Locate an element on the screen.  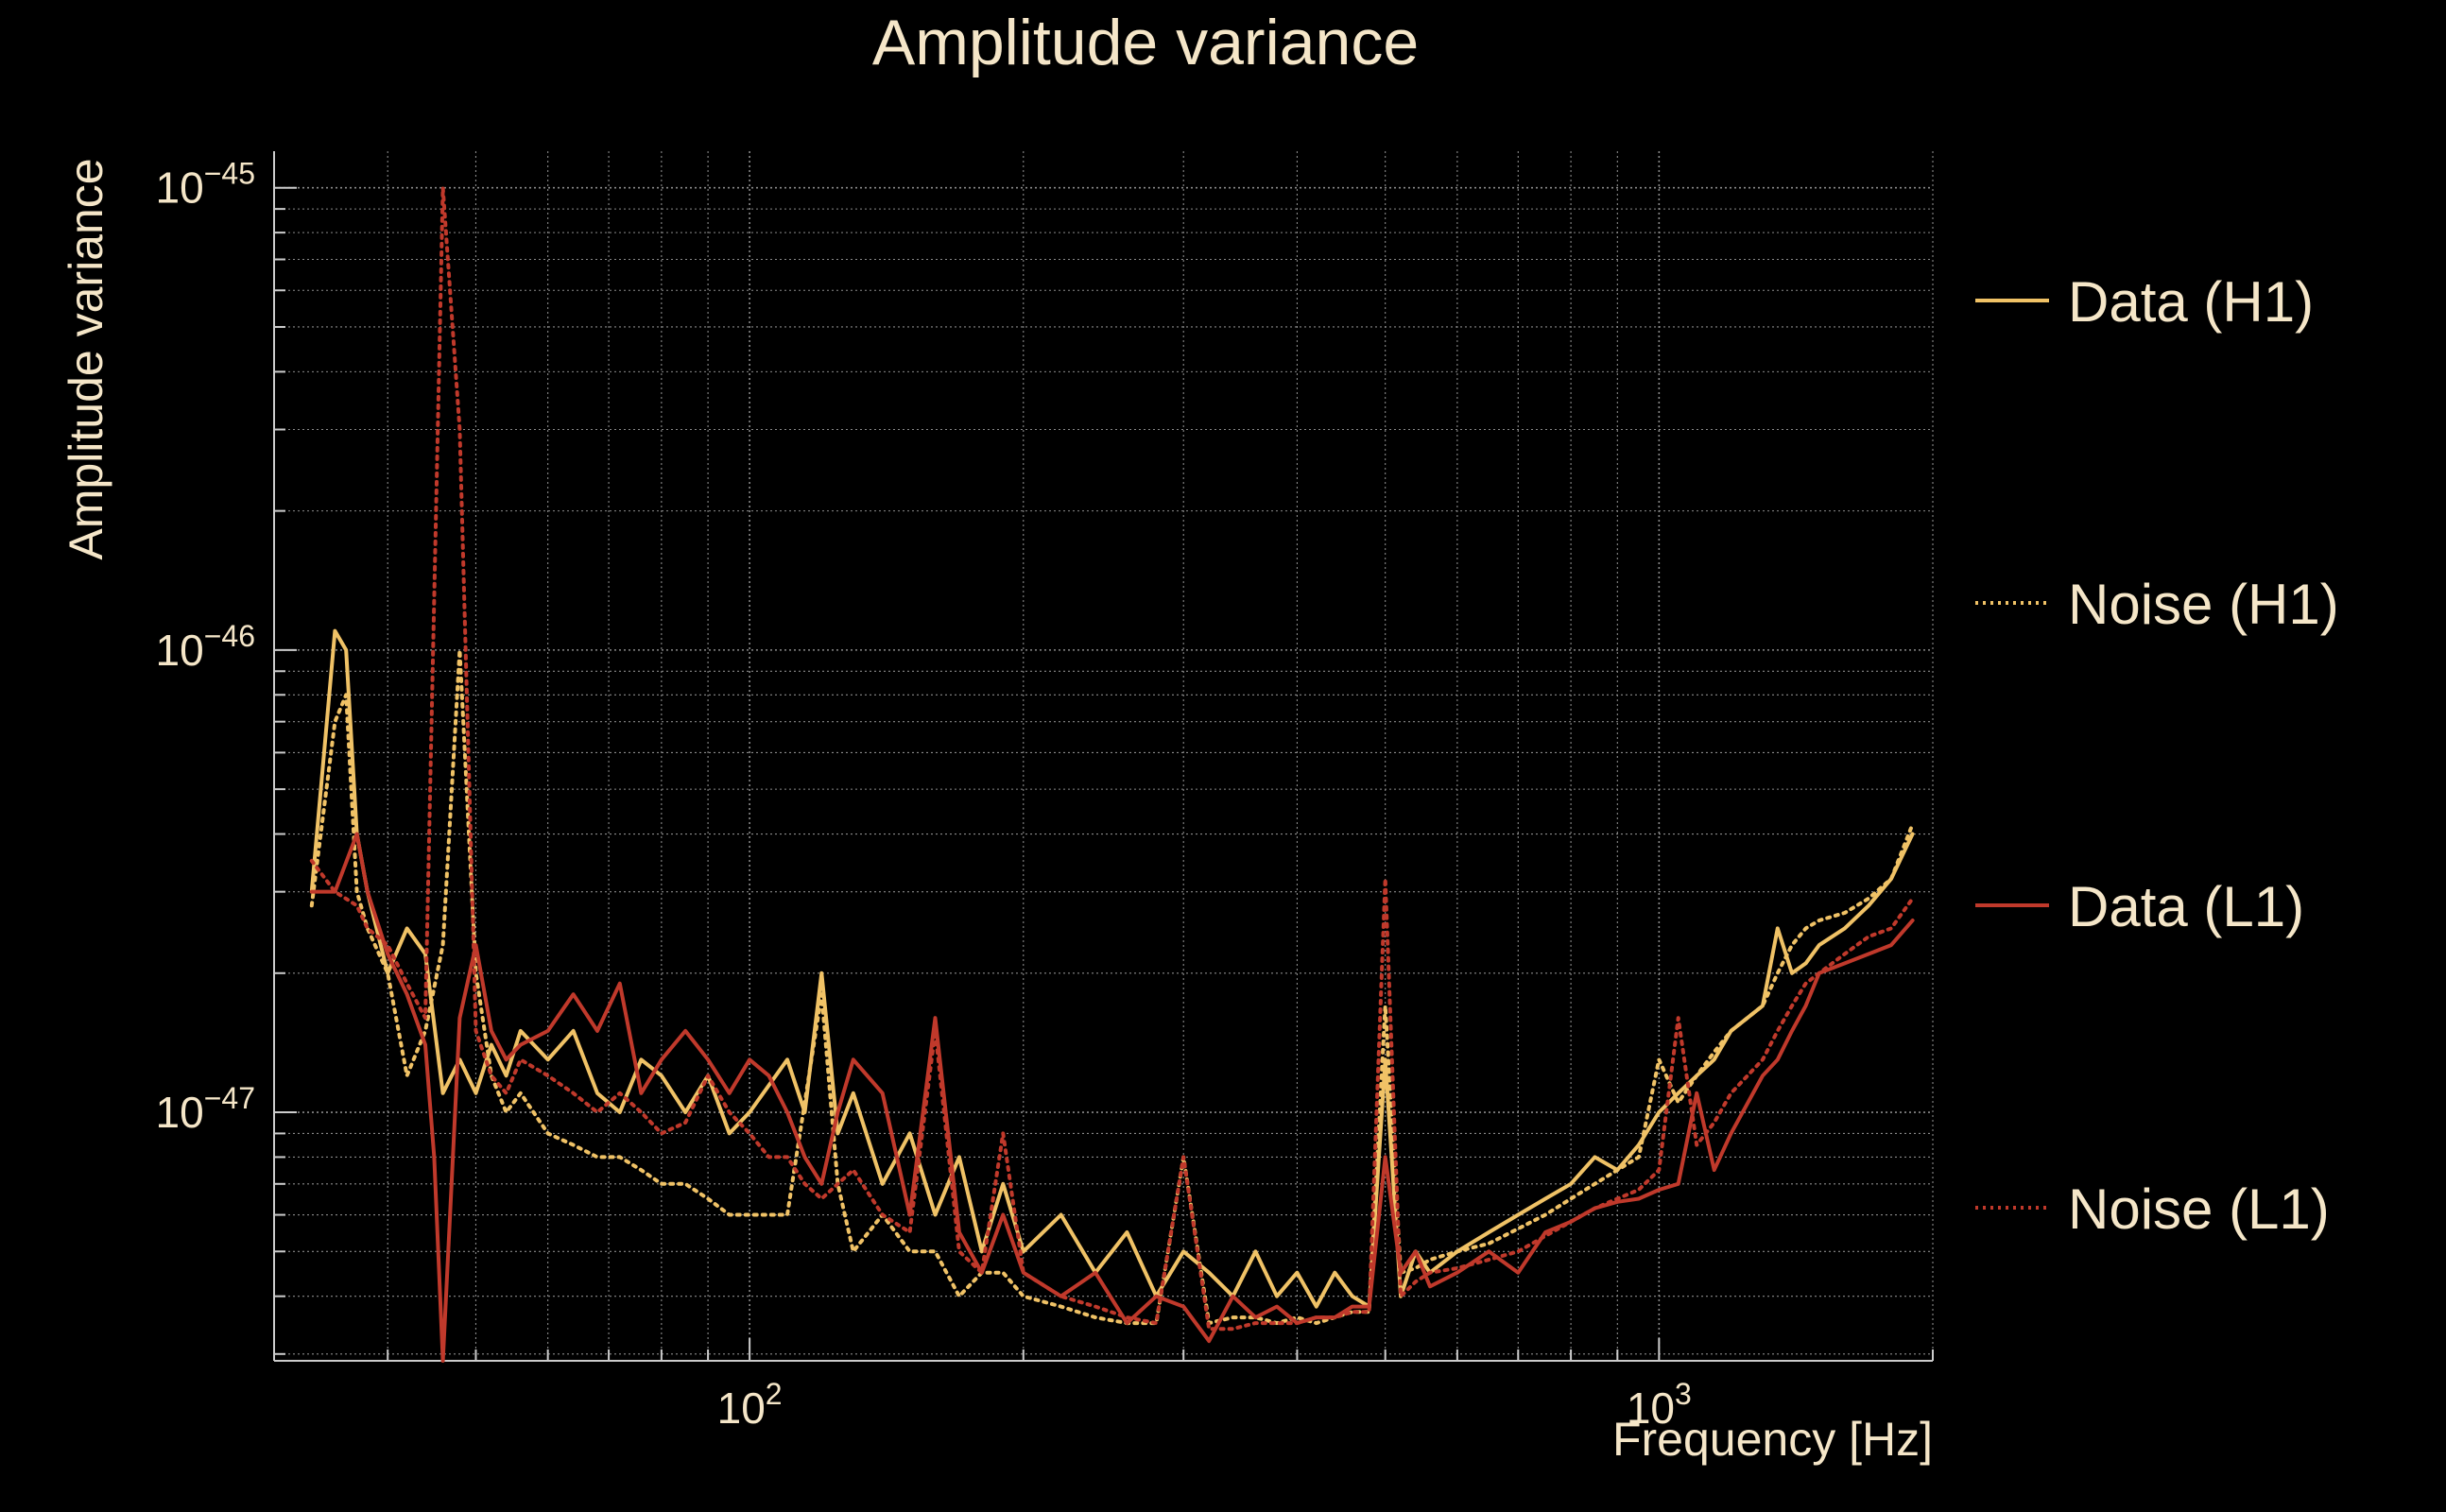
y-tick-label: 10−46 is located at coordinates (205, 647).